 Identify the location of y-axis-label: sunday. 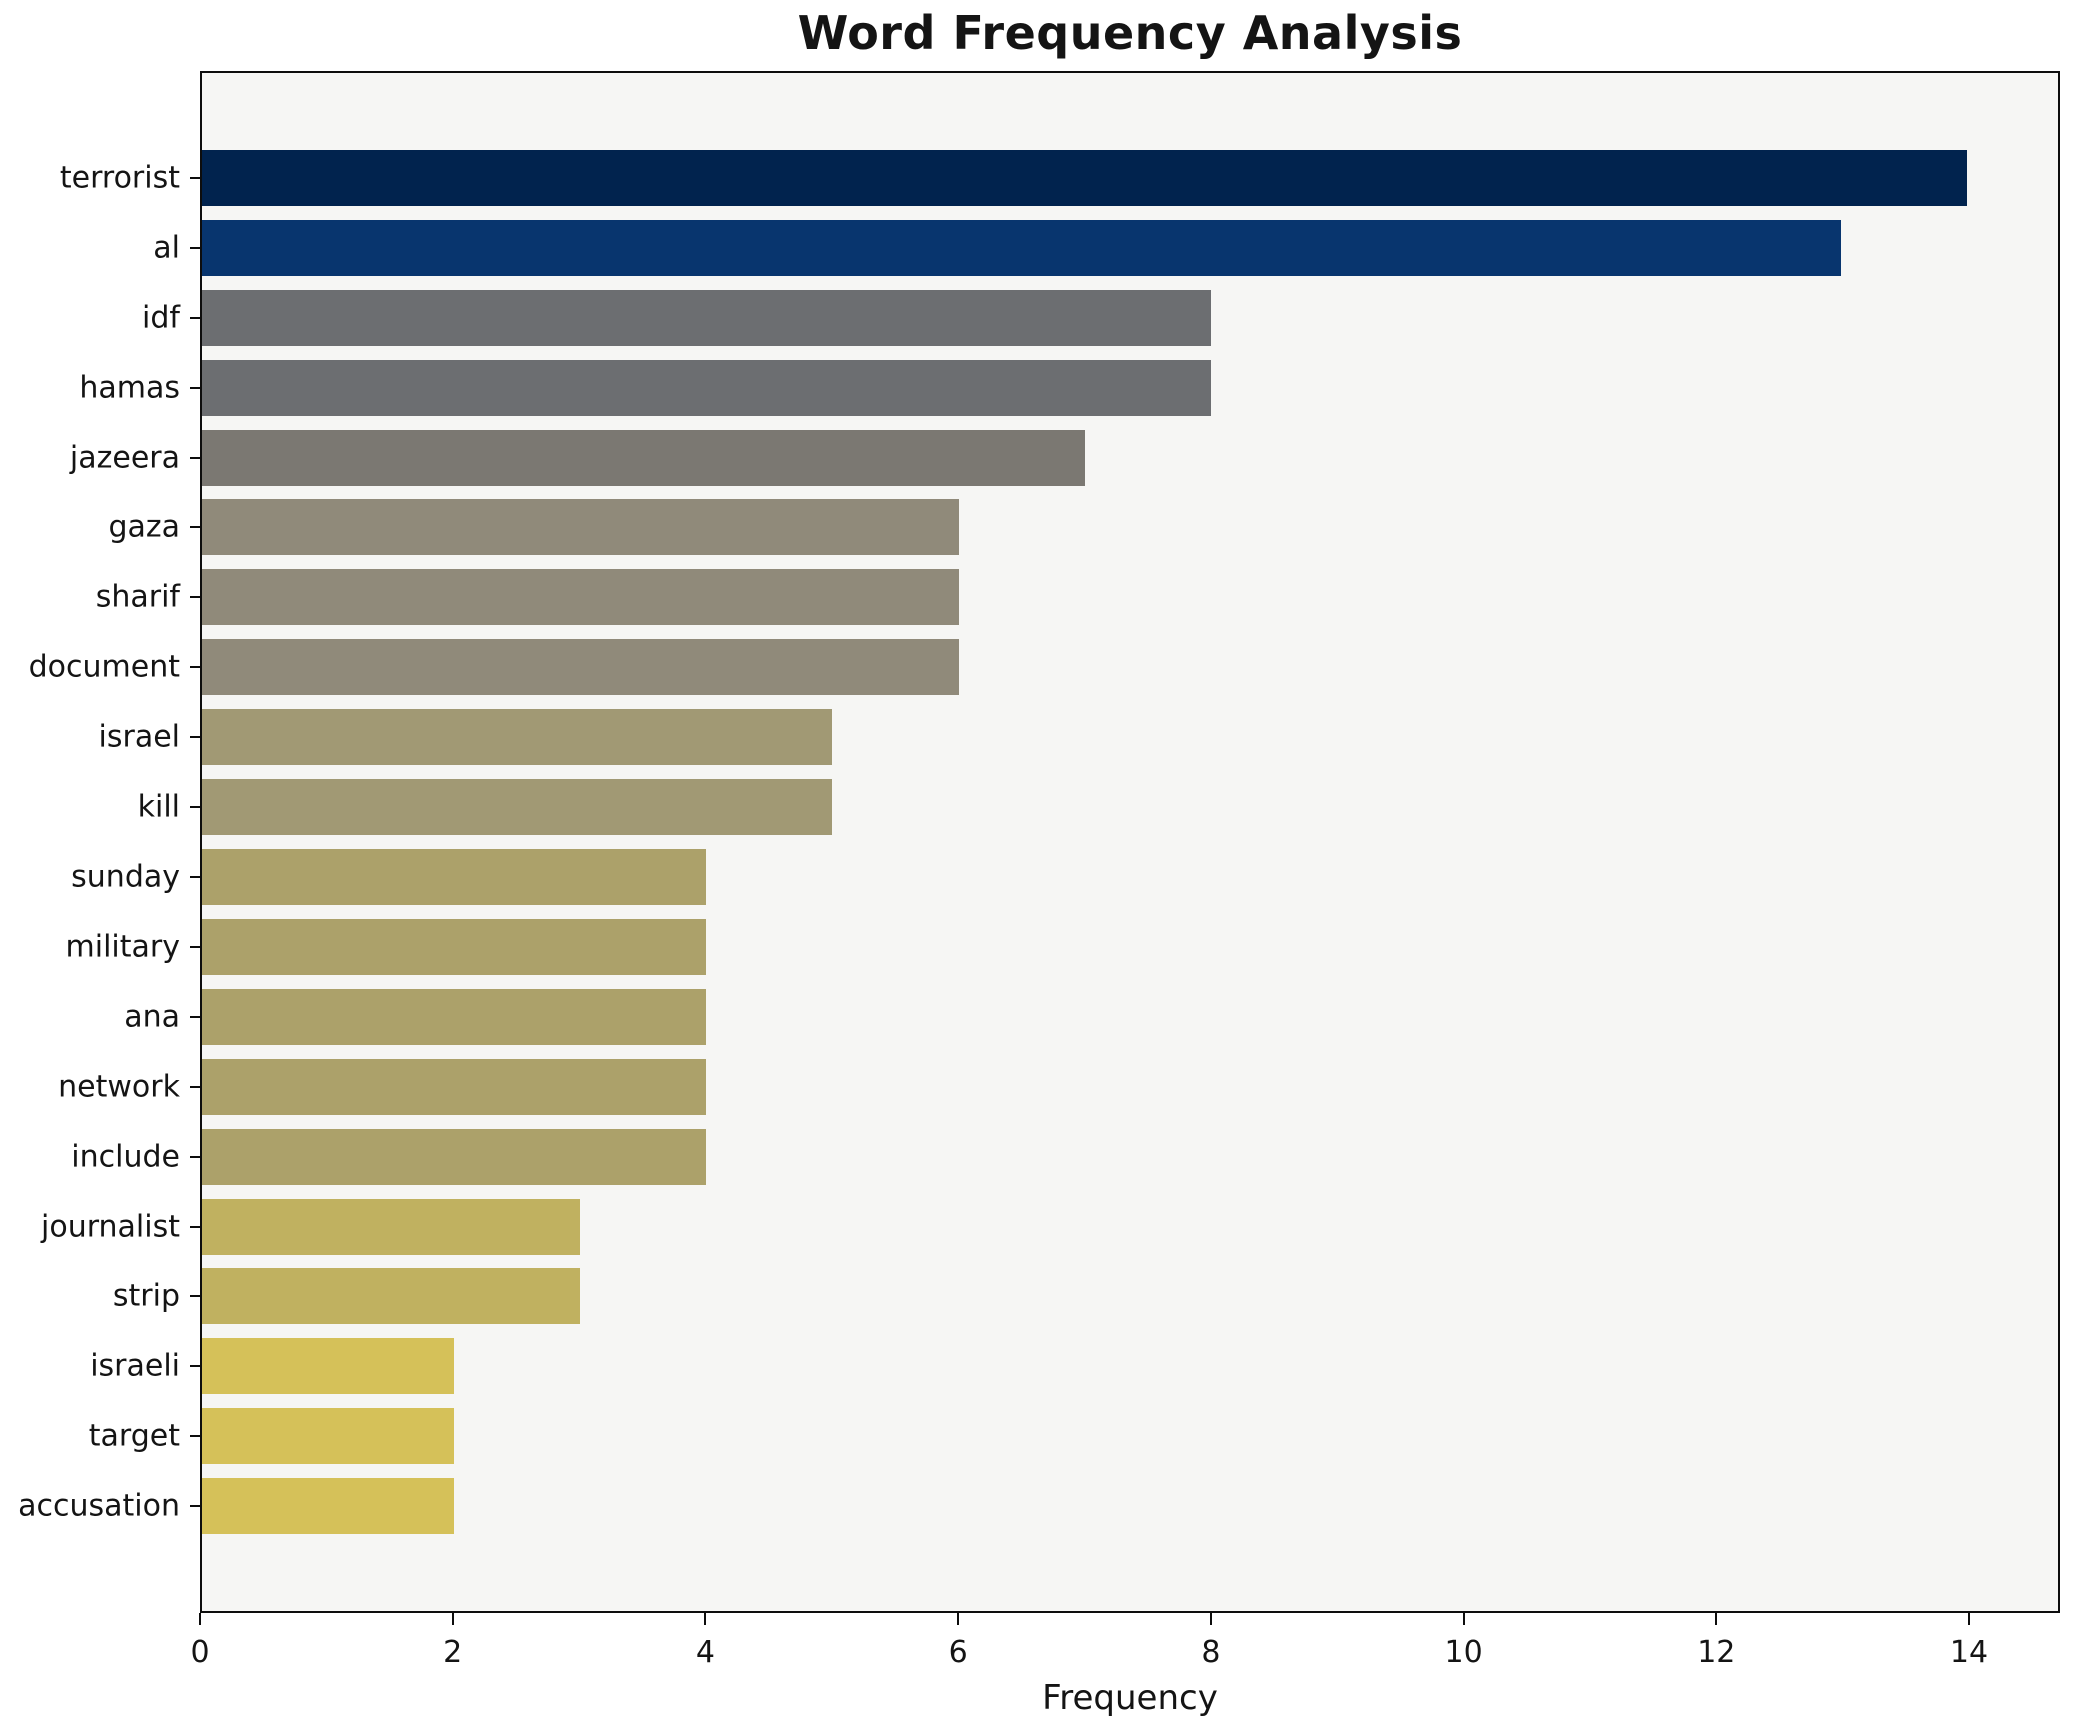
(125, 877).